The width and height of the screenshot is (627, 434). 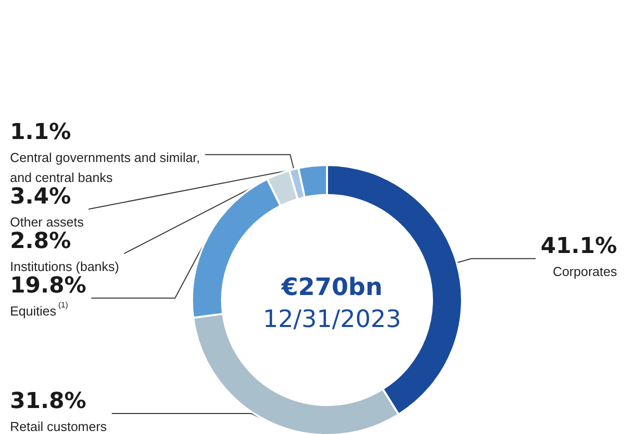 I want to click on slice-label: Institutions (banks), so click(x=65, y=266).